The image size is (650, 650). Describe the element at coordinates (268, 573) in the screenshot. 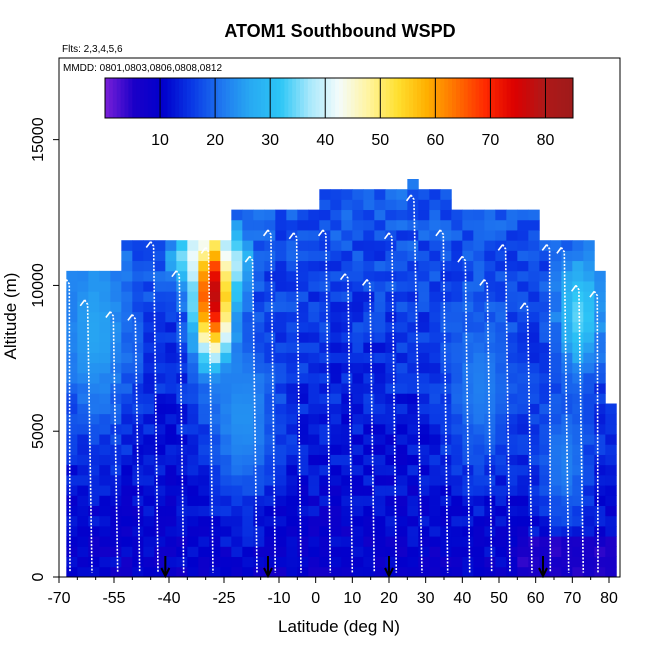

I see `arrow-marker-head` at that location.